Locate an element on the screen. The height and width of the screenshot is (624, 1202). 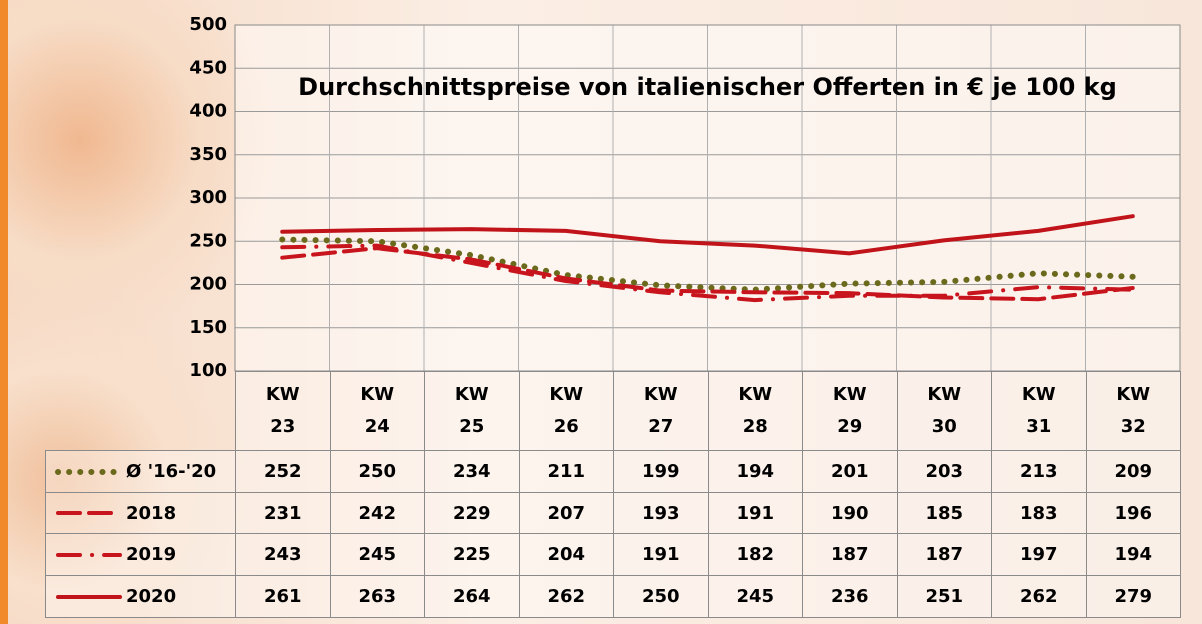
column-header: KW 29 is located at coordinates (850, 411).